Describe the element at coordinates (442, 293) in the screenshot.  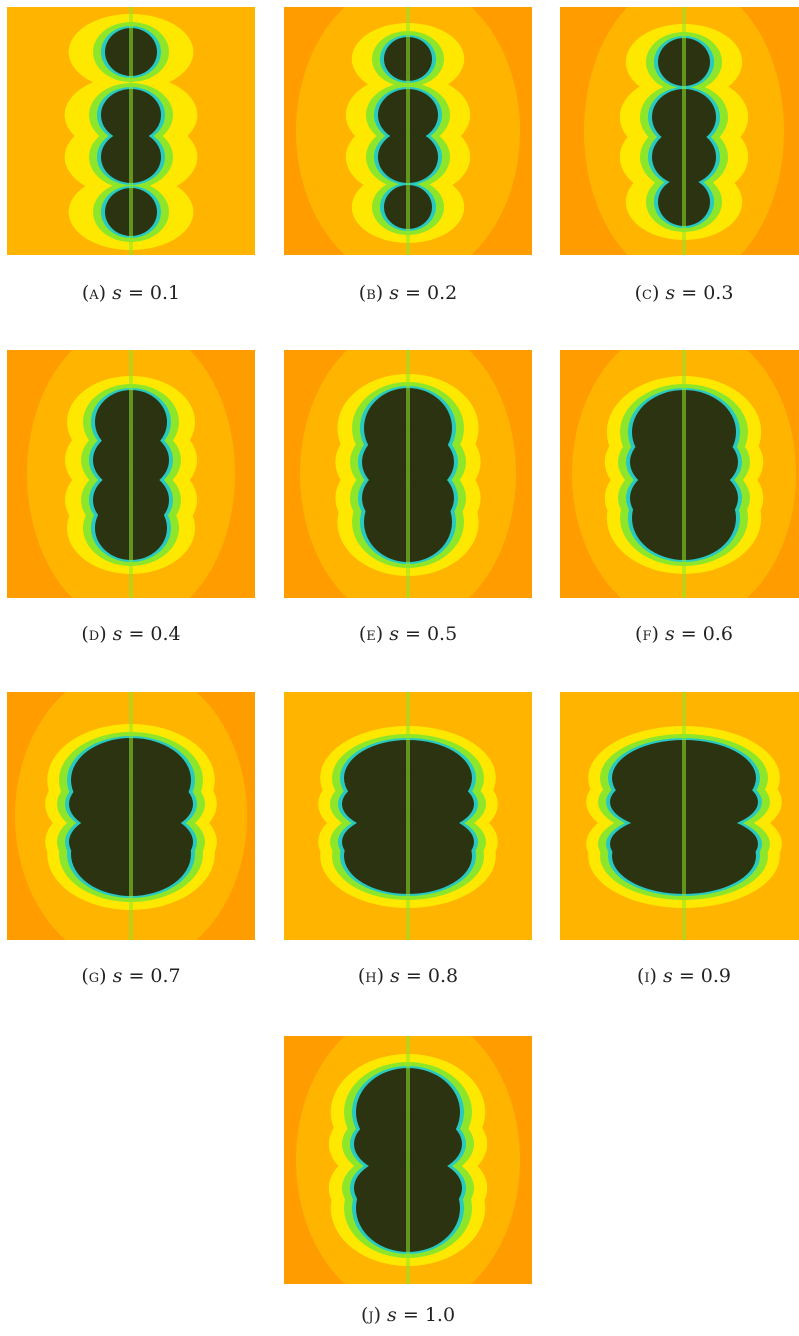
I see `caption-value: 0.2` at that location.